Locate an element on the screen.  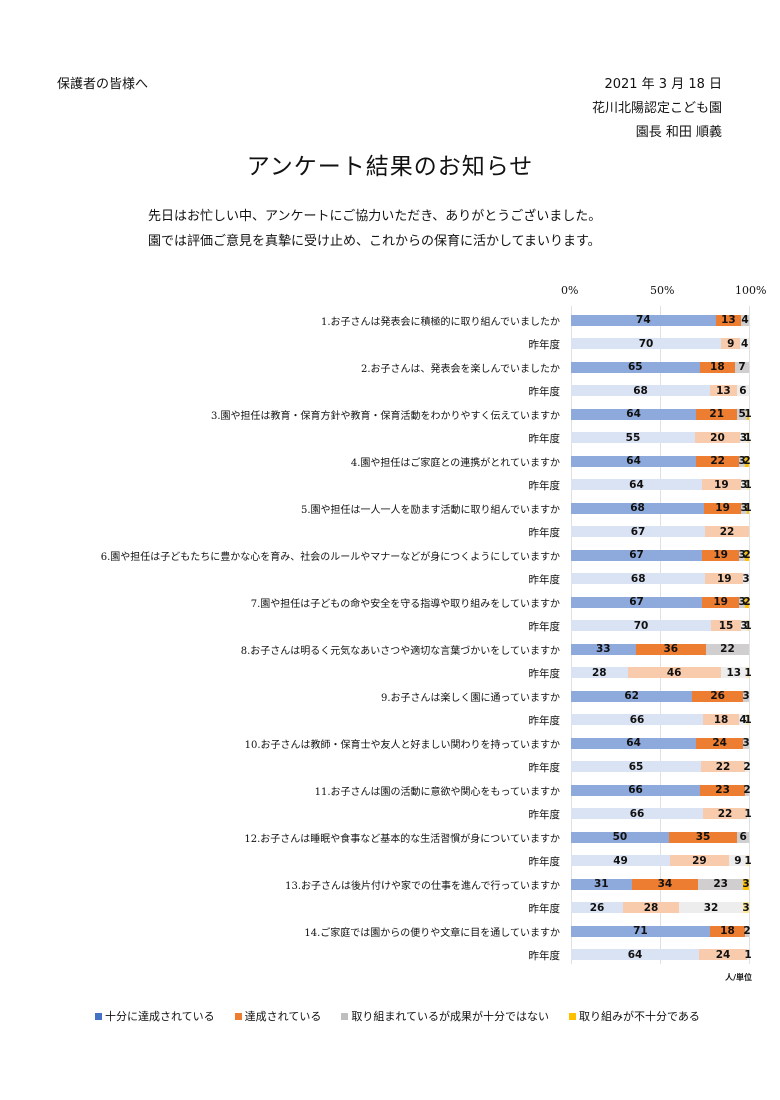
bar-value-partial: 22 is located at coordinates (727, 649).